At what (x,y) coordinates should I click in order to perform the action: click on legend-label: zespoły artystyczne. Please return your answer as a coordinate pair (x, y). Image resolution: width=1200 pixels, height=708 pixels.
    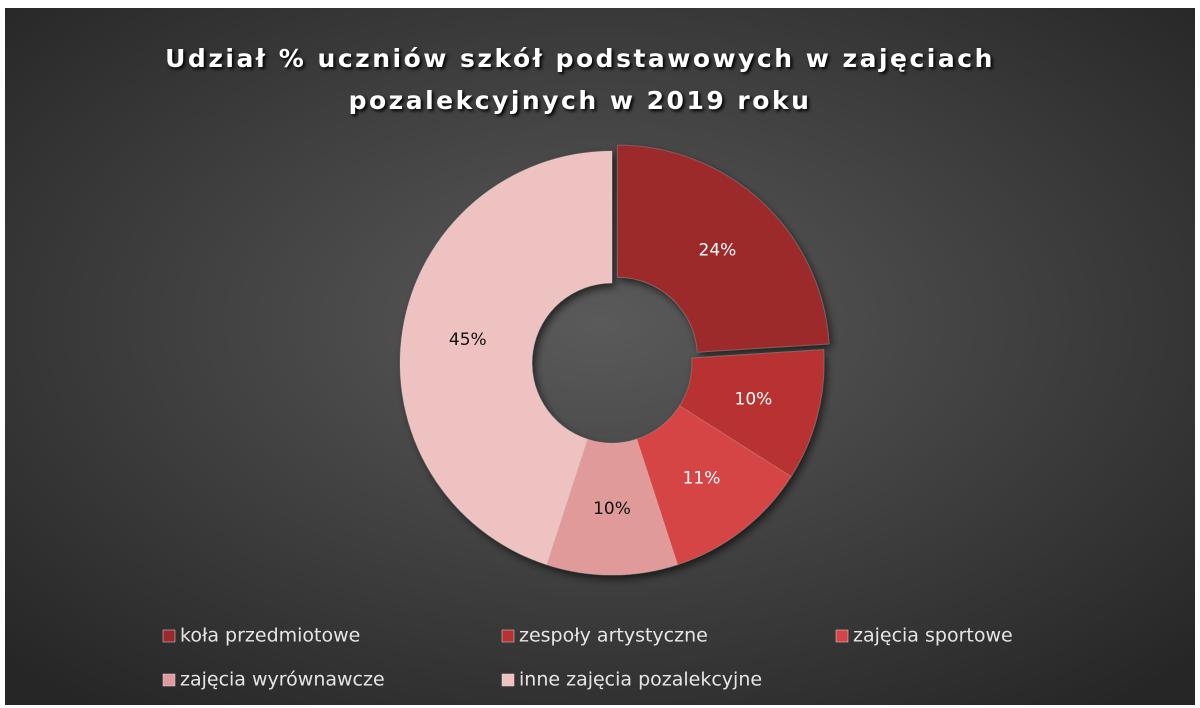
    Looking at the image, I should click on (613, 636).